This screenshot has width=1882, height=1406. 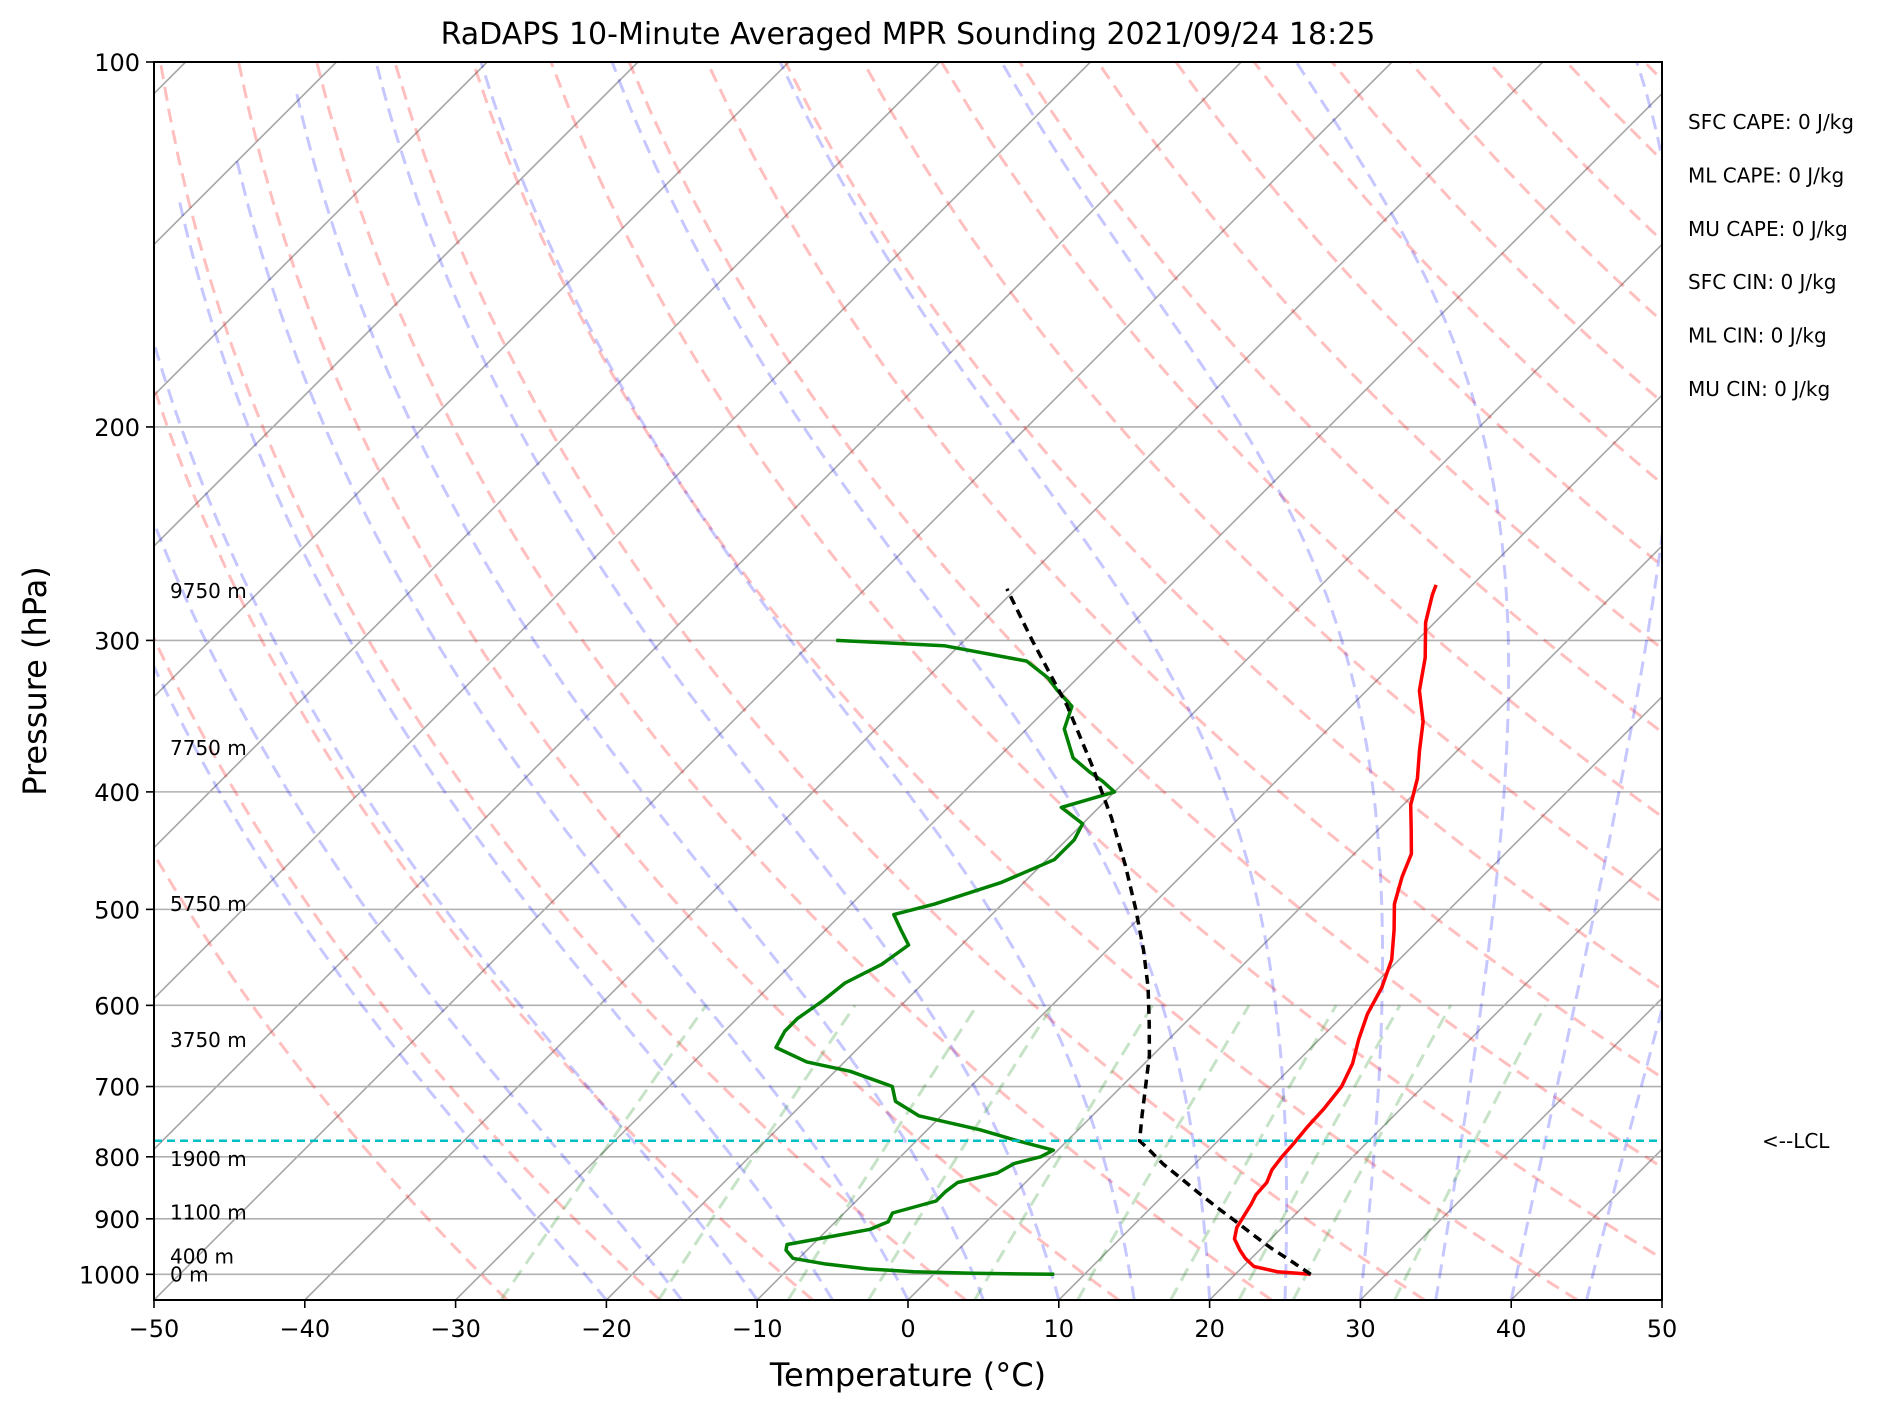 I want to click on x-tick-label: 40, so click(x=1511, y=1329).